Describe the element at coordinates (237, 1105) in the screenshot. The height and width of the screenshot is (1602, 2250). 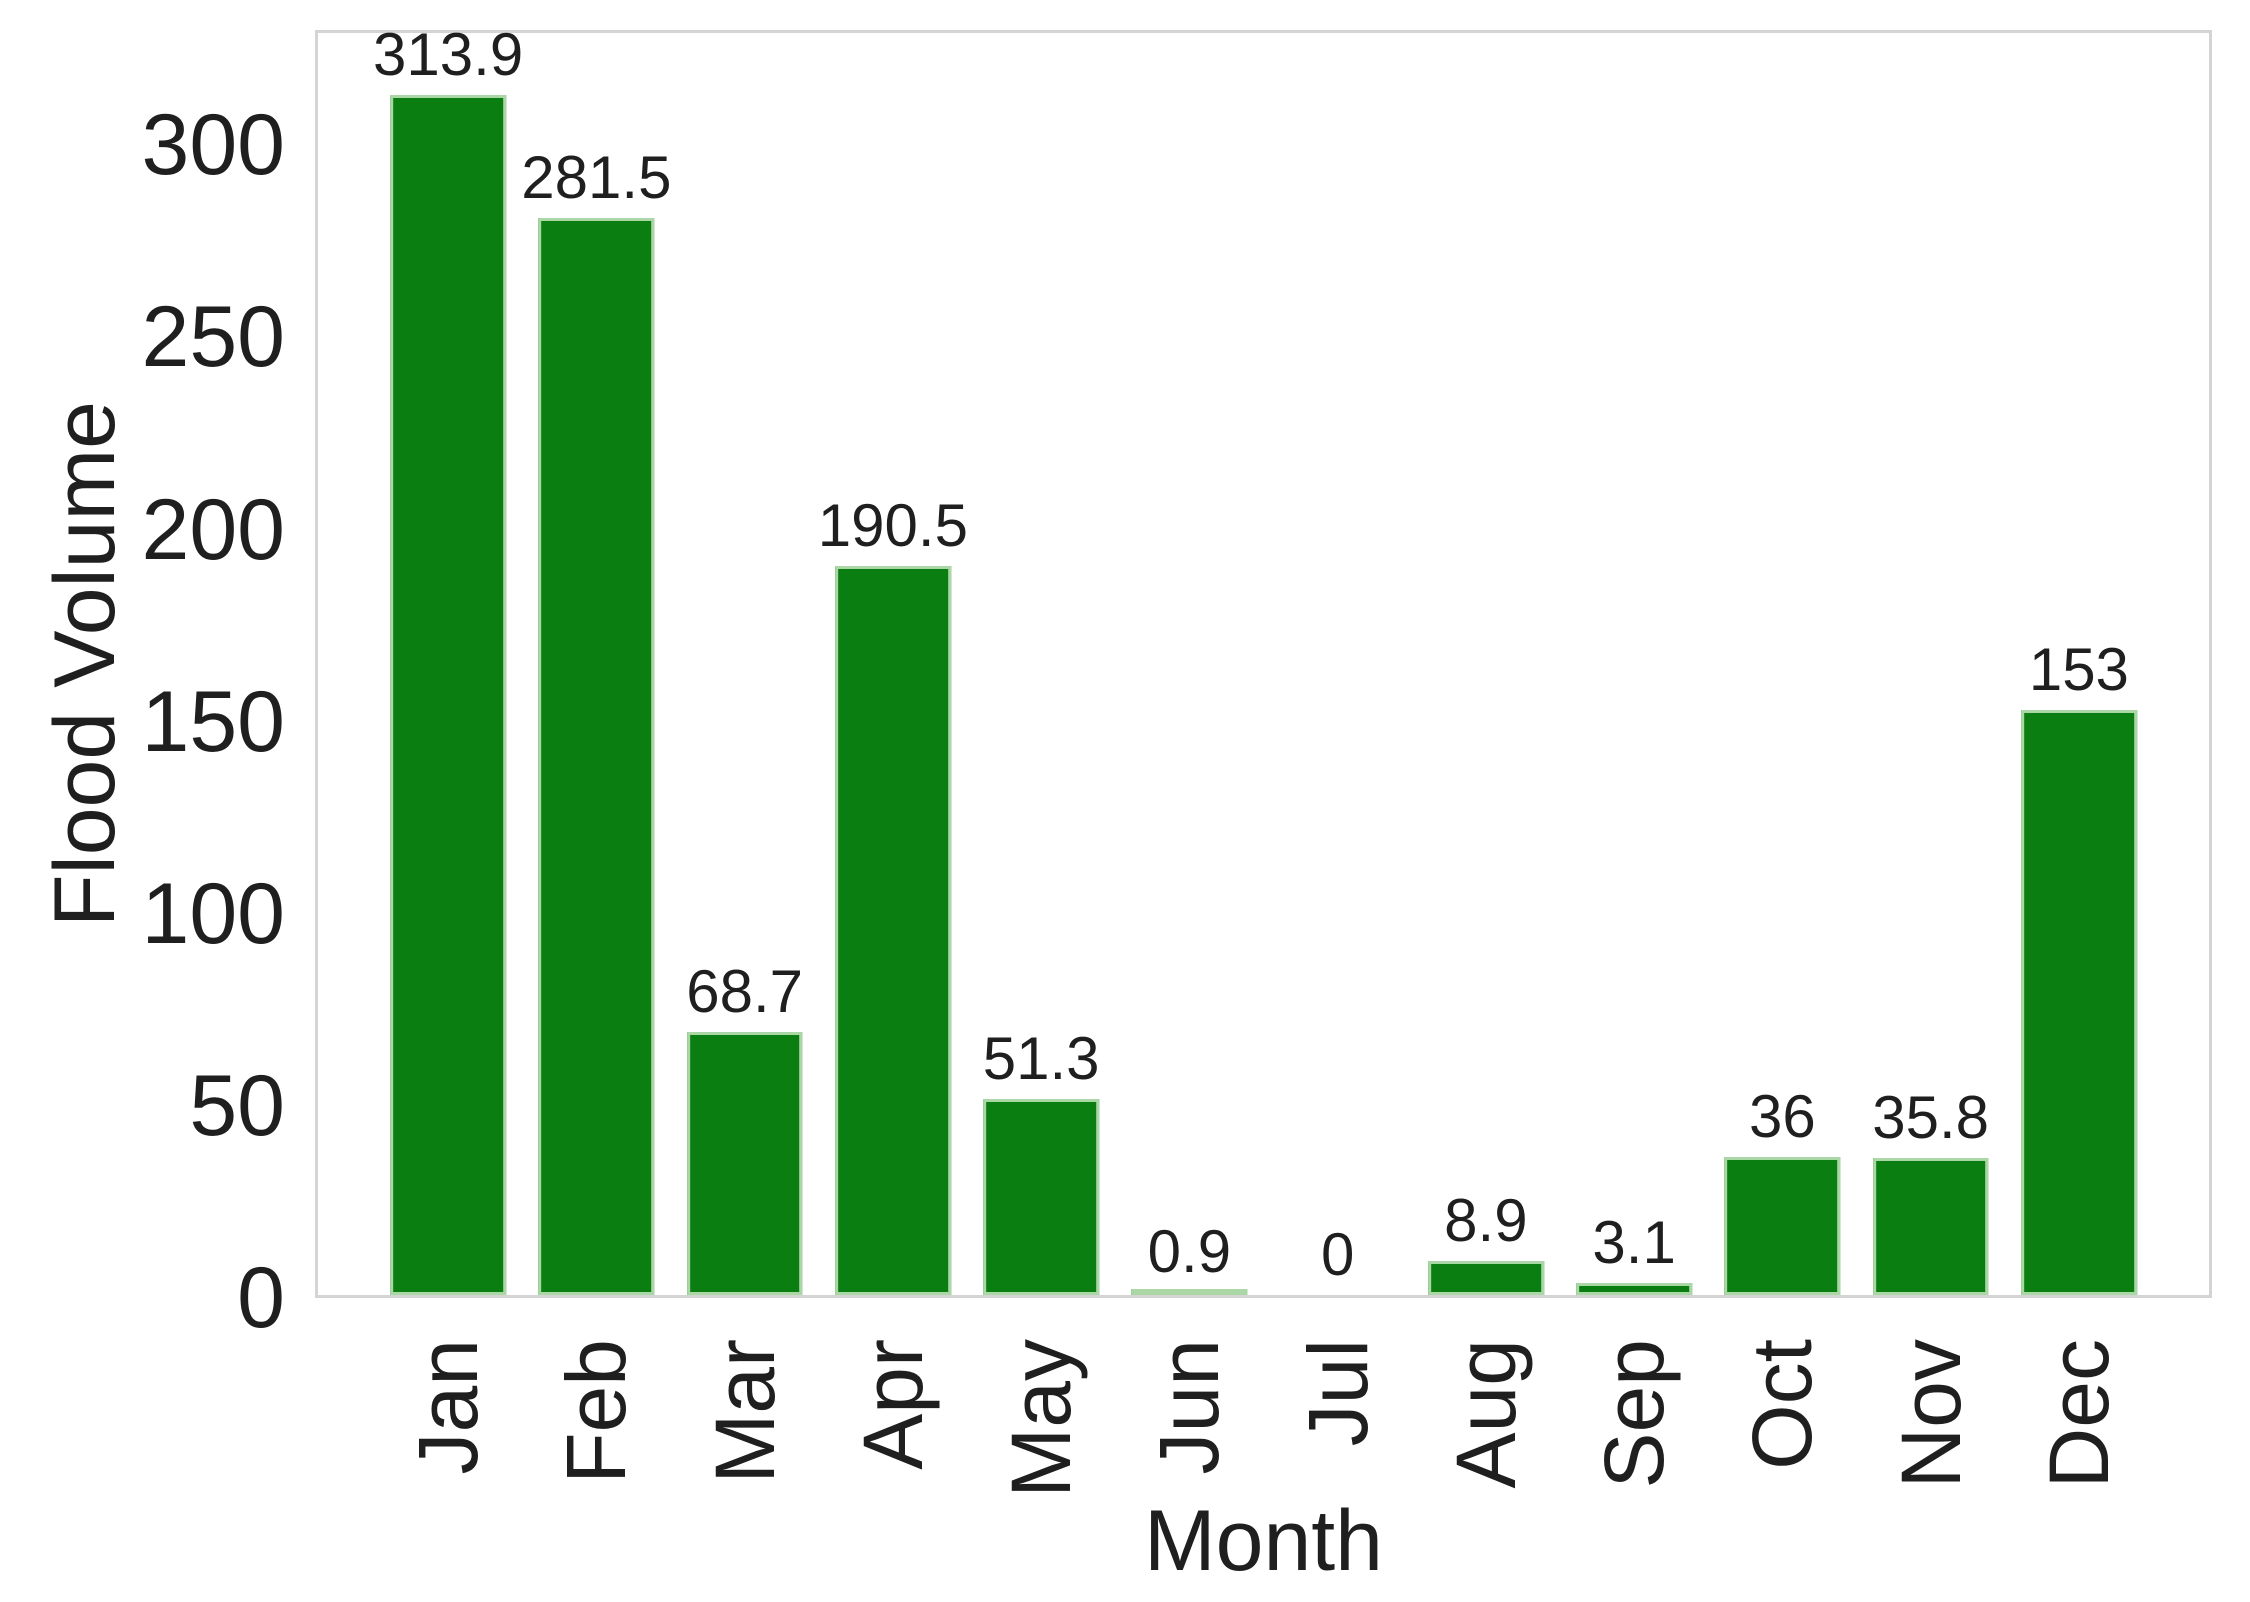
I see `y-tick-label: 50` at that location.